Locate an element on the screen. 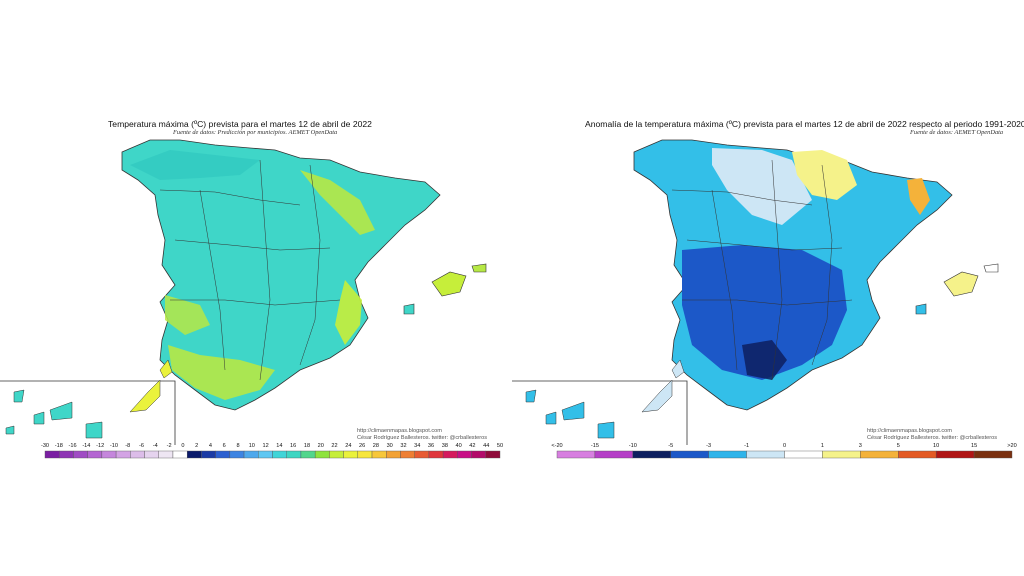 This screenshot has height=576, width=1024. scale-tick-label: -15 is located at coordinates (594, 446).